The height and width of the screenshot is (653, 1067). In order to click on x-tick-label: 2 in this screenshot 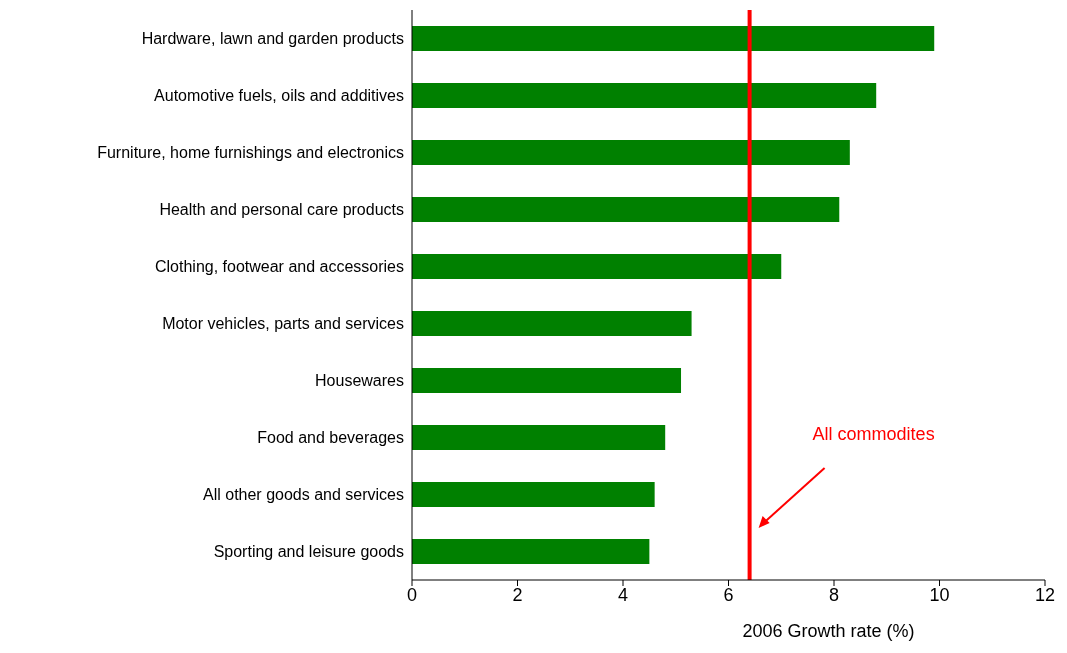, I will do `click(517, 594)`.